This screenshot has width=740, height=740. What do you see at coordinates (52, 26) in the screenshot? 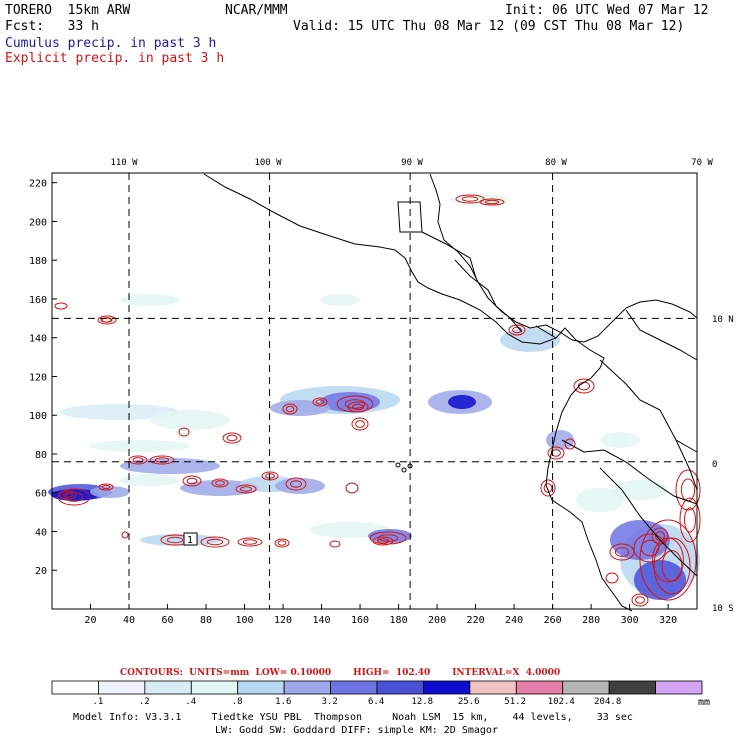
I see `forecast-hour: Fcst: 33 h` at bounding box center [52, 26].